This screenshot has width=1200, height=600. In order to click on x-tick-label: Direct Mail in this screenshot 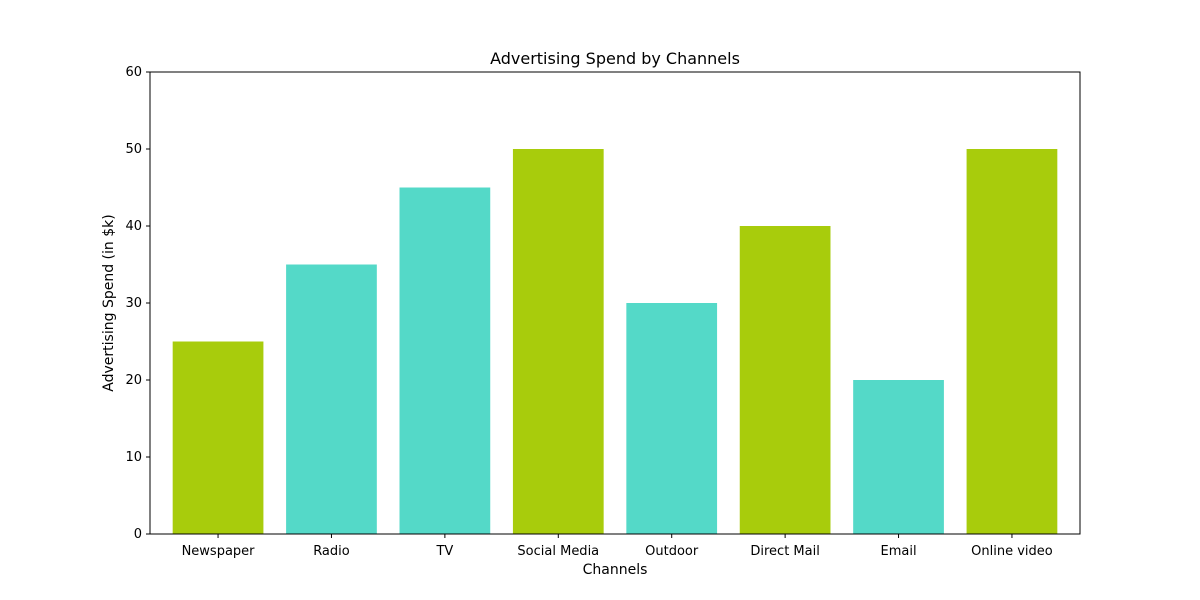, I will do `click(784, 551)`.